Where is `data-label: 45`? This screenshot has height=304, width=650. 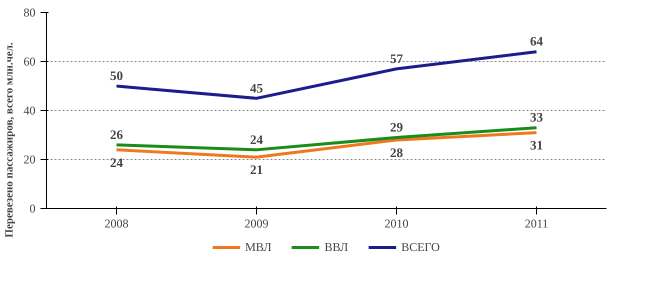 data-label: 45 is located at coordinates (257, 88).